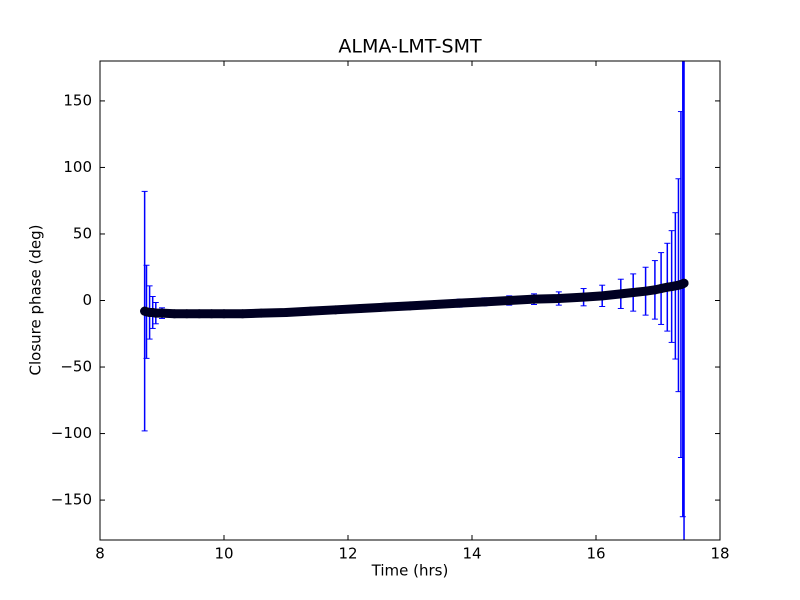 This screenshot has width=800, height=600. What do you see at coordinates (36, 300) in the screenshot?
I see `y-axis-label: Closure phase (deg)` at bounding box center [36, 300].